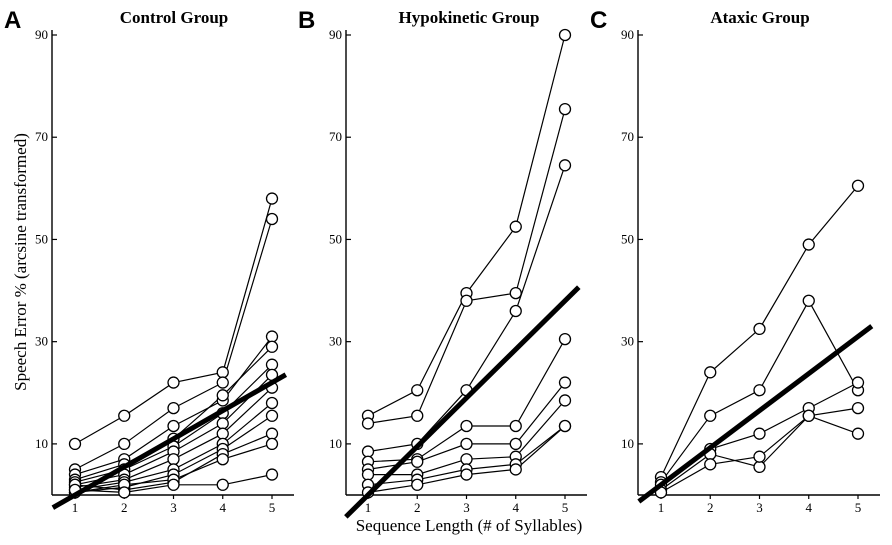  Describe the element at coordinates (598, 20) in the screenshot. I see `panel-letter: C` at that location.